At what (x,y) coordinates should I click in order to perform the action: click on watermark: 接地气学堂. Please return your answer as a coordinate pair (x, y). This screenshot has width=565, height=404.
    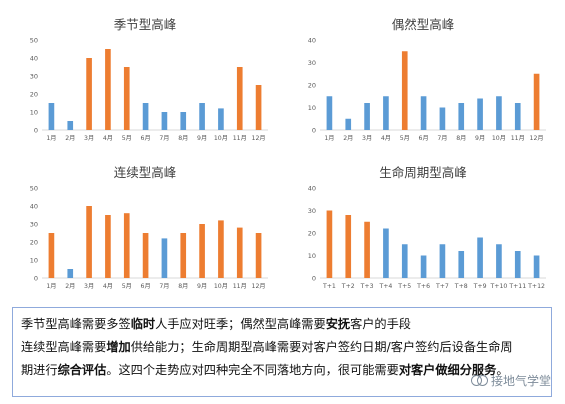
    Looking at the image, I should click on (510, 380).